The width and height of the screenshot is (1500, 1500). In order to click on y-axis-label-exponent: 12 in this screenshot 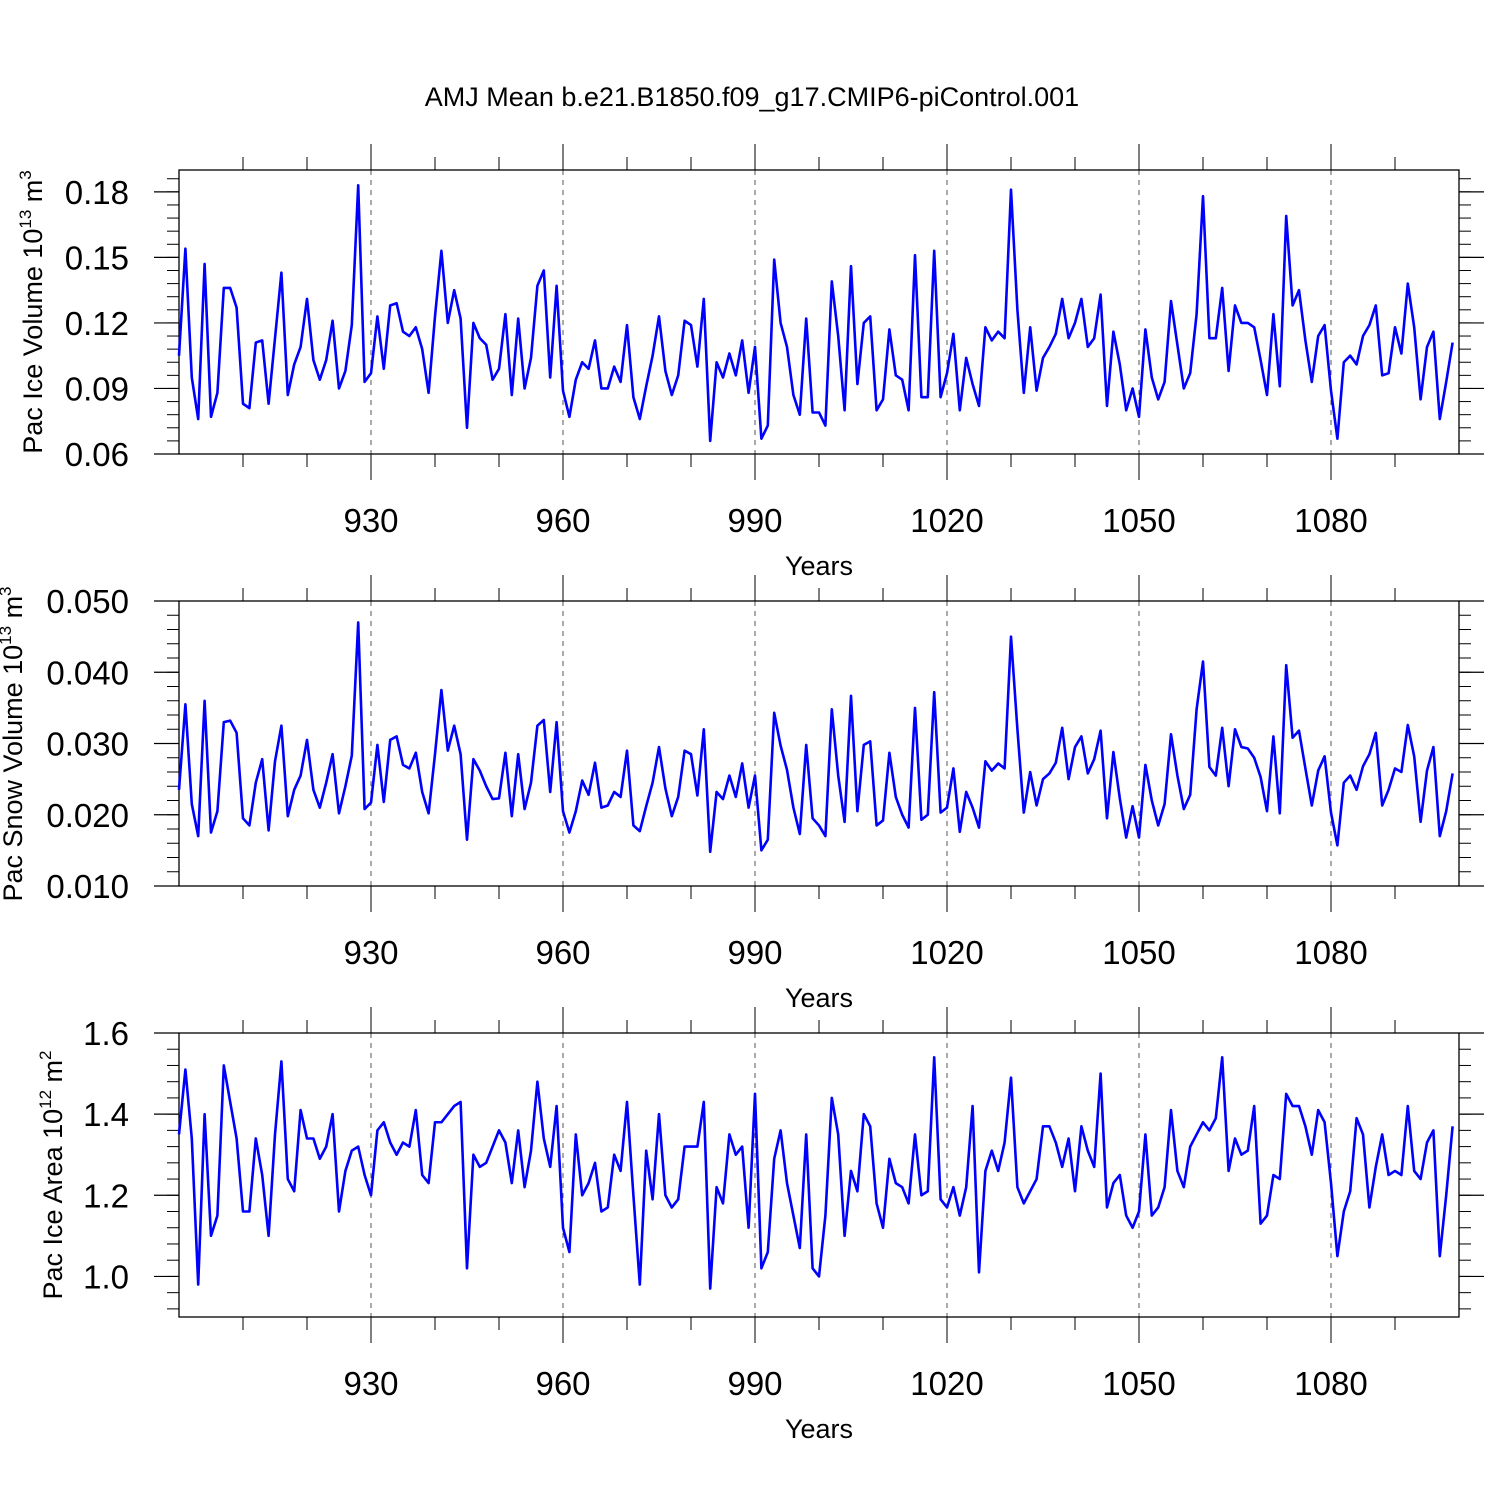, I will do `click(45, 1099)`.